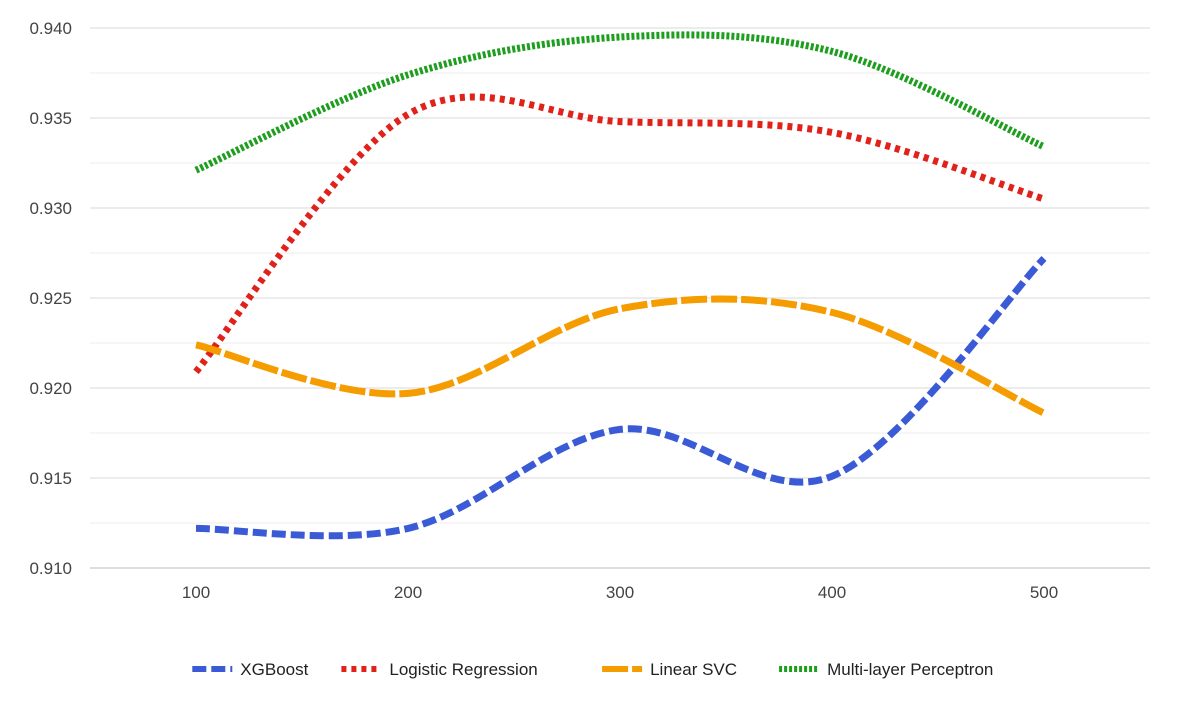  I want to click on x-tick-label: 300, so click(620, 592).